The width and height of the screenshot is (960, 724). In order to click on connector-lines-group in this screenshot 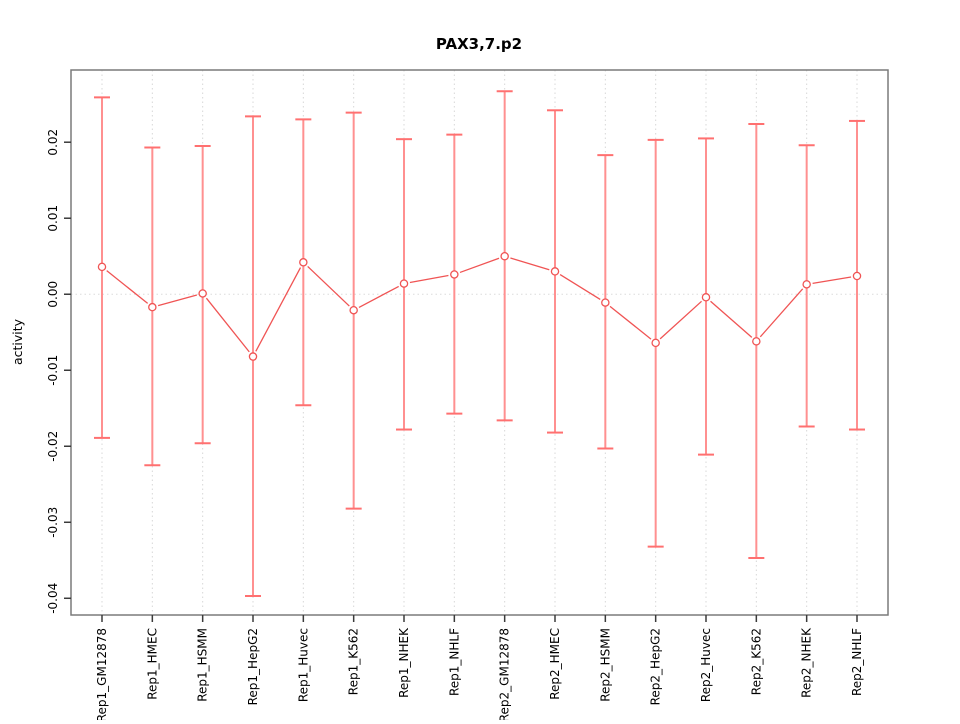, I will do `click(479, 305)`.